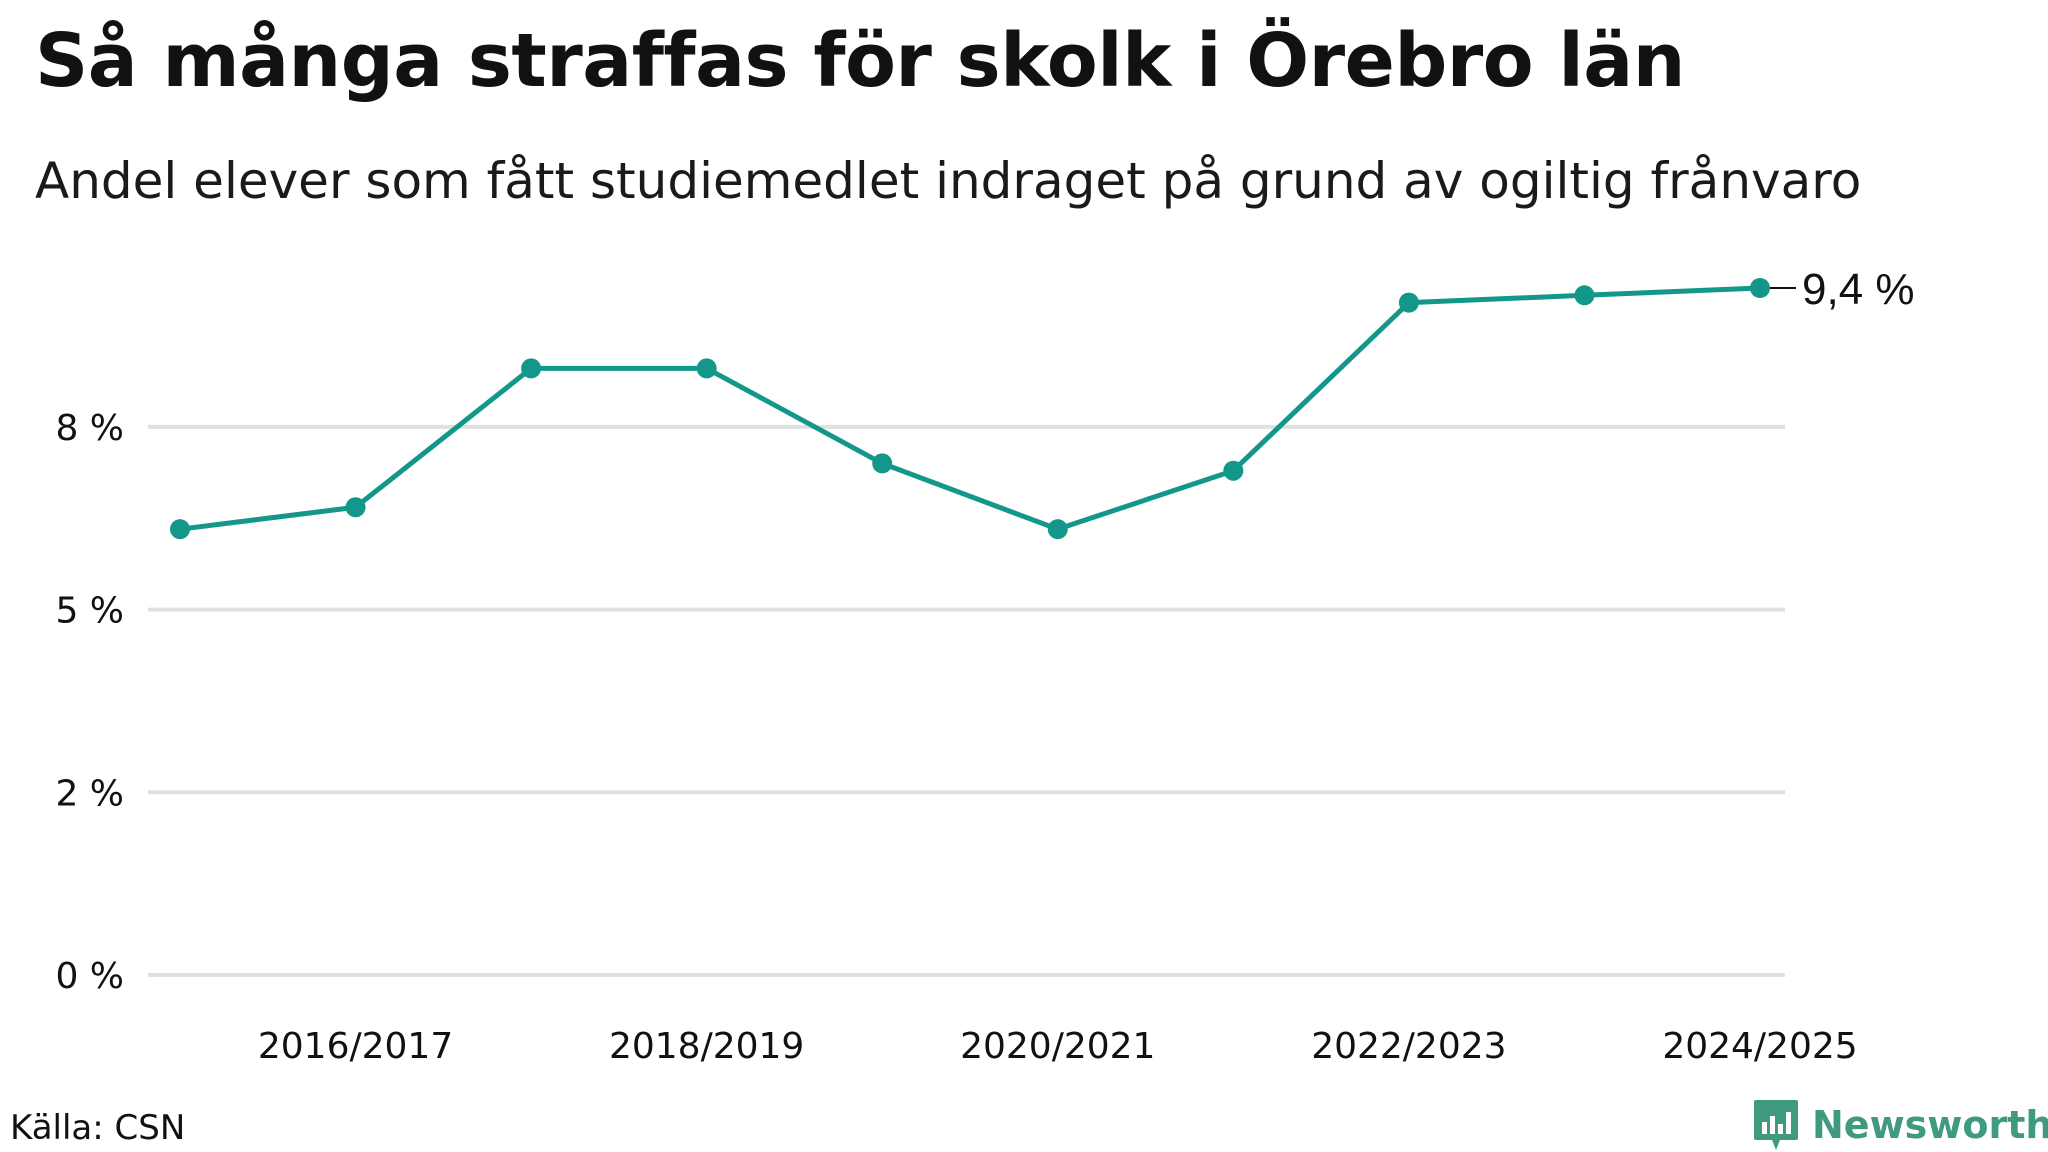 This screenshot has height=1152, width=2048. What do you see at coordinates (706, 1046) in the screenshot?
I see `x-tick-label: 2018/2019` at bounding box center [706, 1046].